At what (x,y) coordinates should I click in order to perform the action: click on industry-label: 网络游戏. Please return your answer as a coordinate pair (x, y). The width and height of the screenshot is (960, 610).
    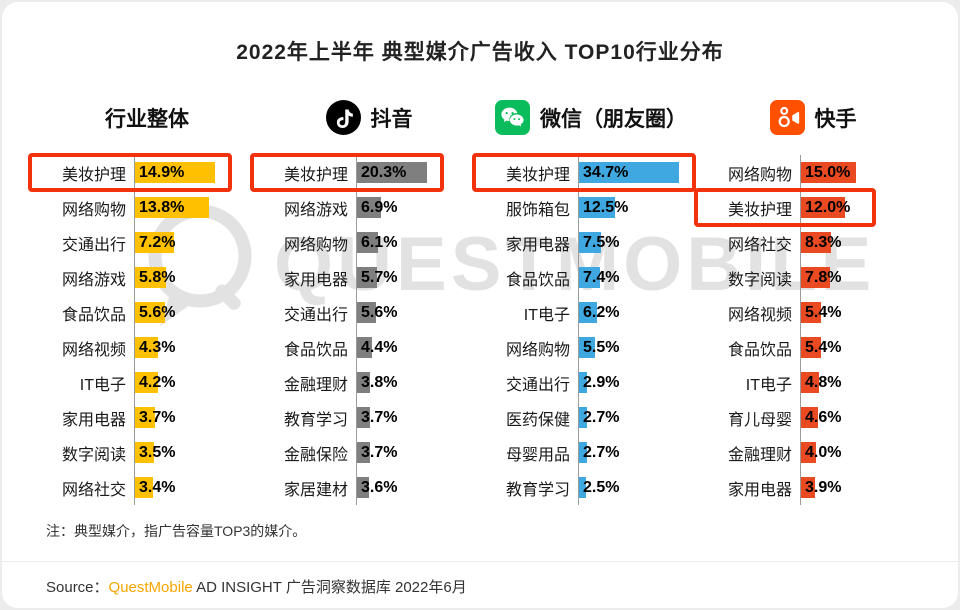
    Looking at the image, I should click on (93, 280).